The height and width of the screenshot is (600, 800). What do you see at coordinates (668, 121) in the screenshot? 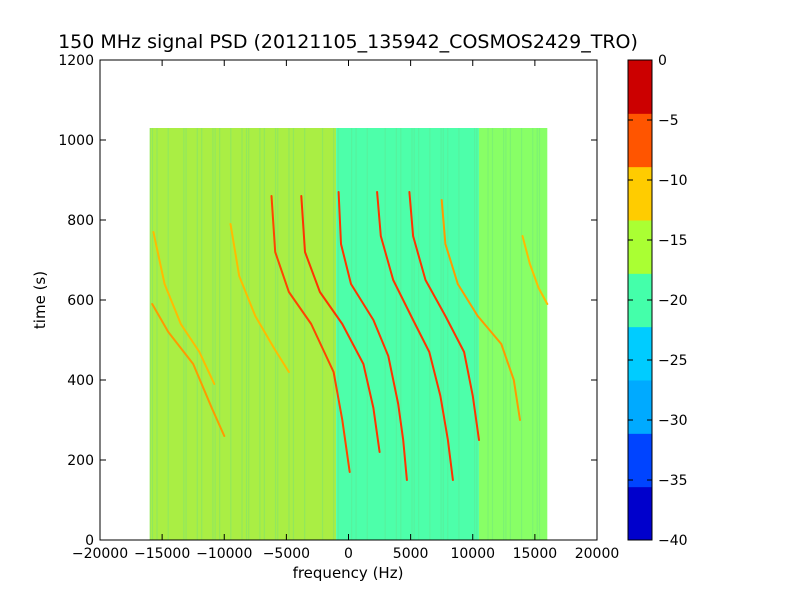
I see `colorbar-tick-label: −5` at bounding box center [668, 121].